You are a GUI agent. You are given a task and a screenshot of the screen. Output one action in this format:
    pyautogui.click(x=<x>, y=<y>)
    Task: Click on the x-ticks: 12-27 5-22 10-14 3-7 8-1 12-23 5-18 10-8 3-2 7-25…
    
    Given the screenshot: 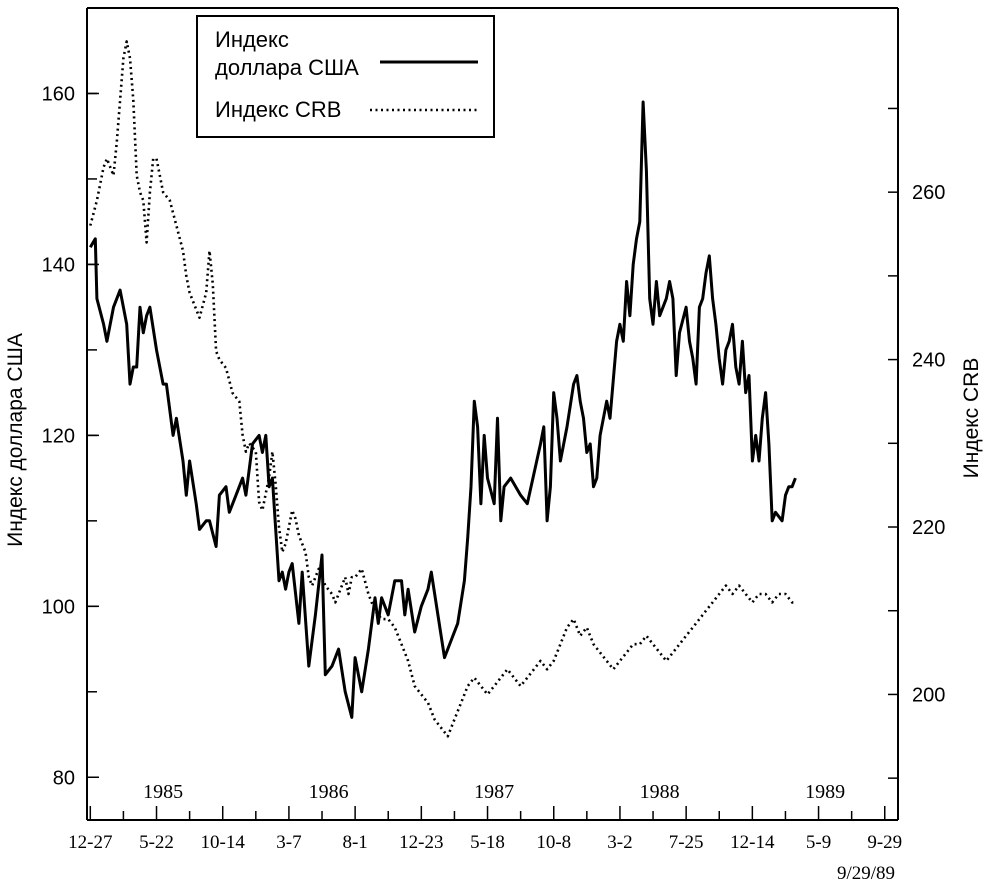 What is the action you would take?
    pyautogui.click(x=485, y=829)
    